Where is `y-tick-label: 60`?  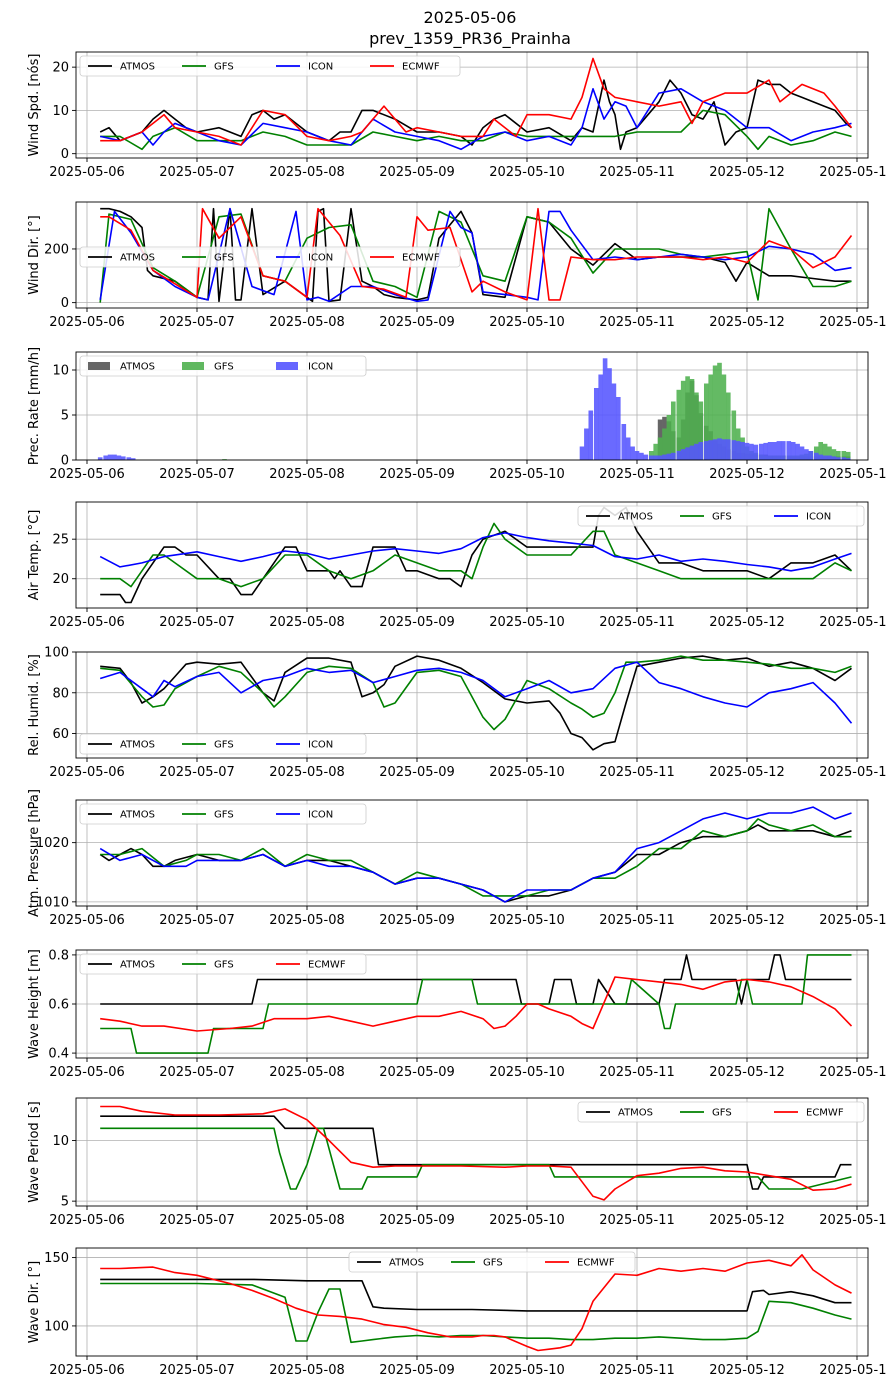 y-tick-label: 60 is located at coordinates (60, 734).